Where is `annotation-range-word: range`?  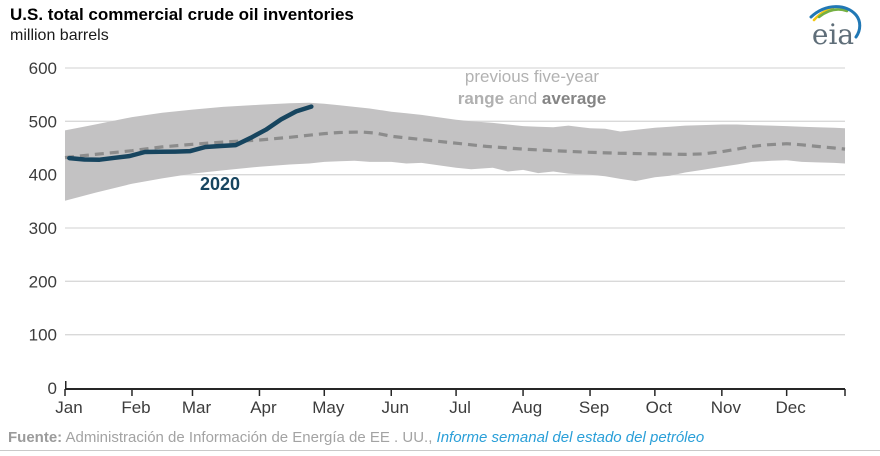
annotation-range-word: range is located at coordinates (481, 98).